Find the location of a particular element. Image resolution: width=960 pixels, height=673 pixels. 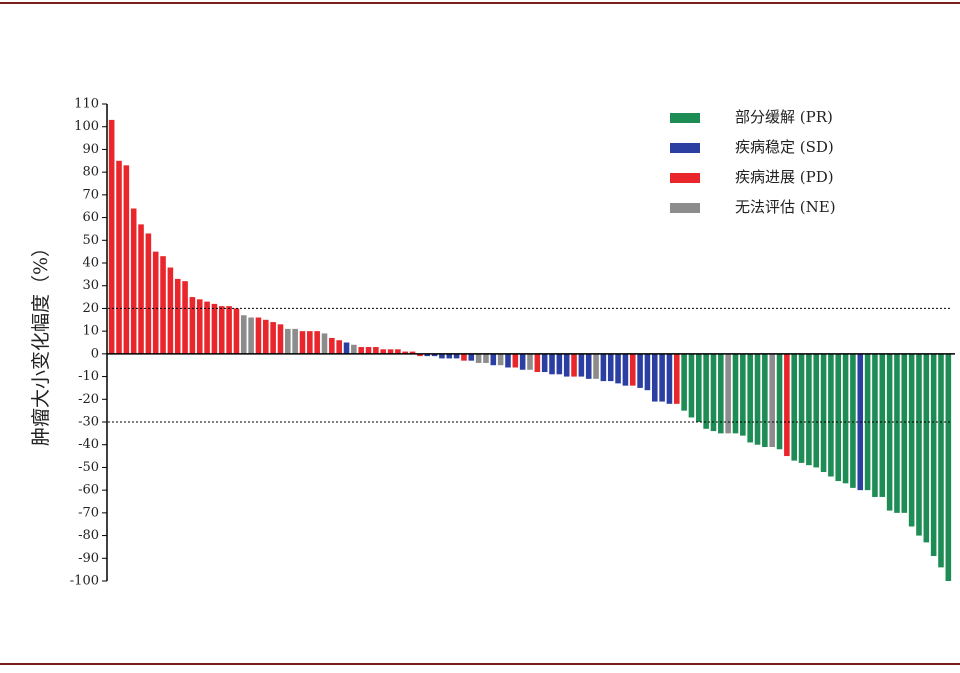

y-tick-label: 30 is located at coordinates (90, 285).